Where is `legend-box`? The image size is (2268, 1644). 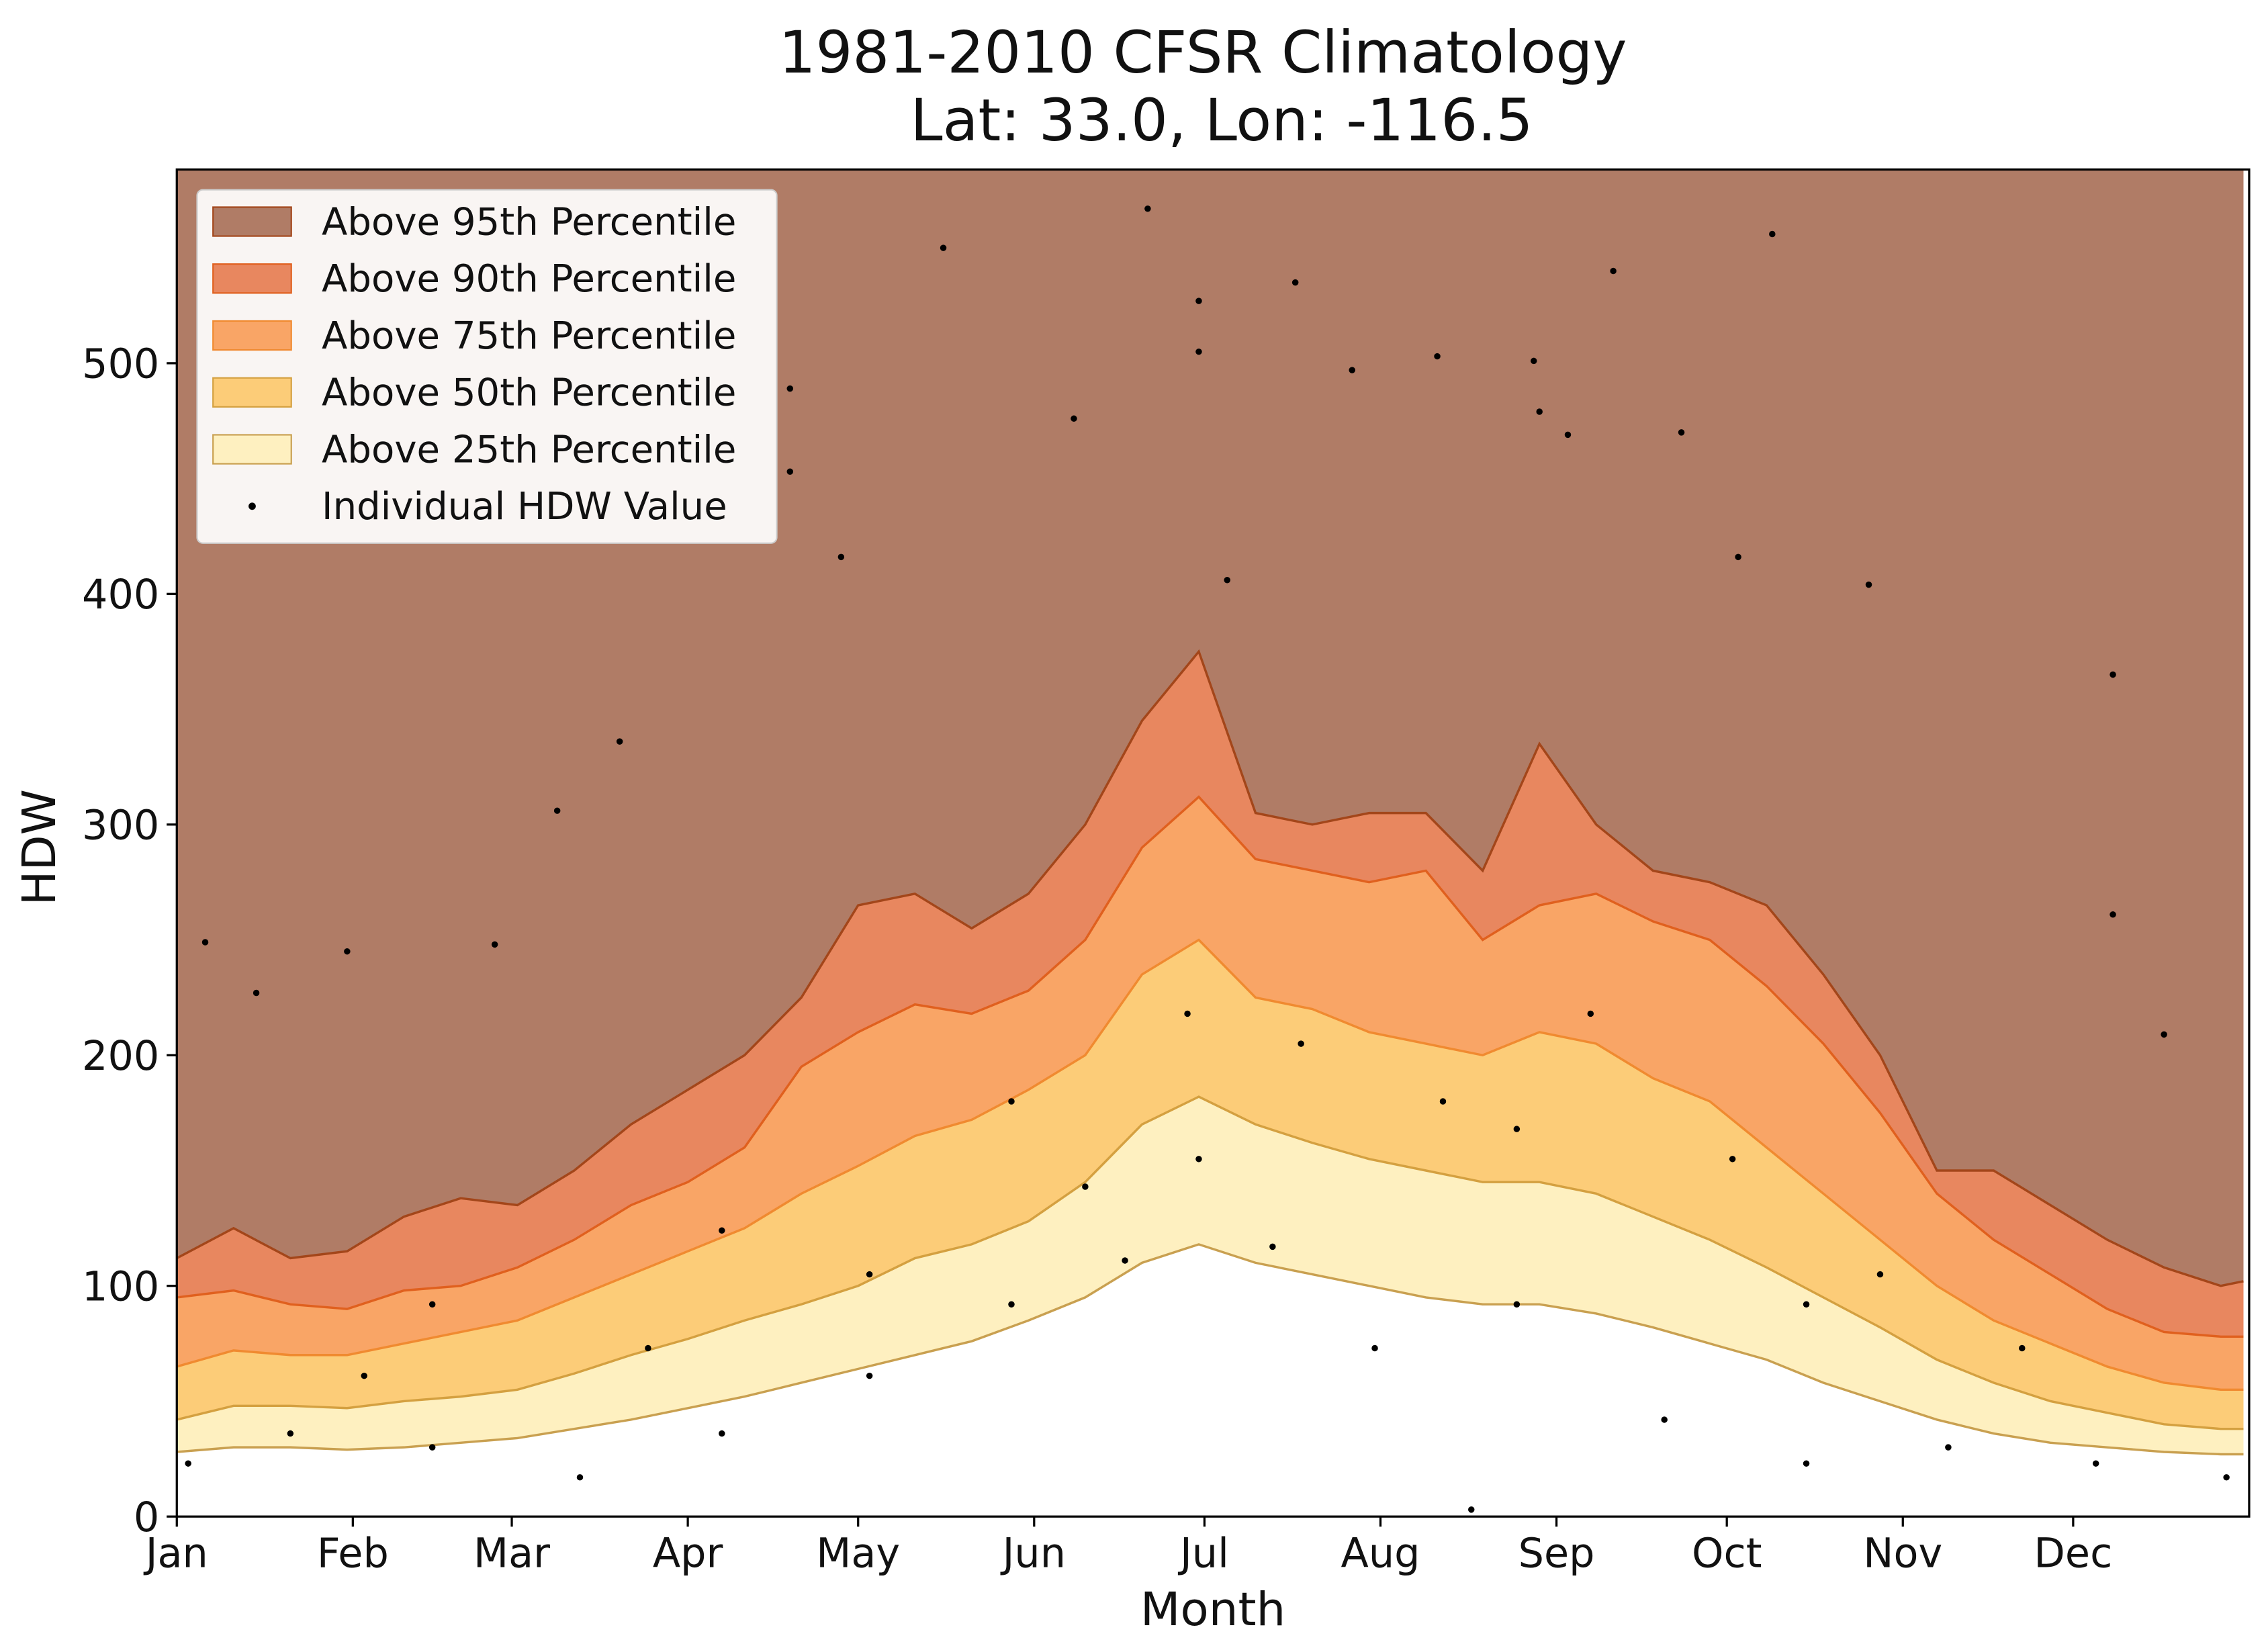 legend-box is located at coordinates (487, 366).